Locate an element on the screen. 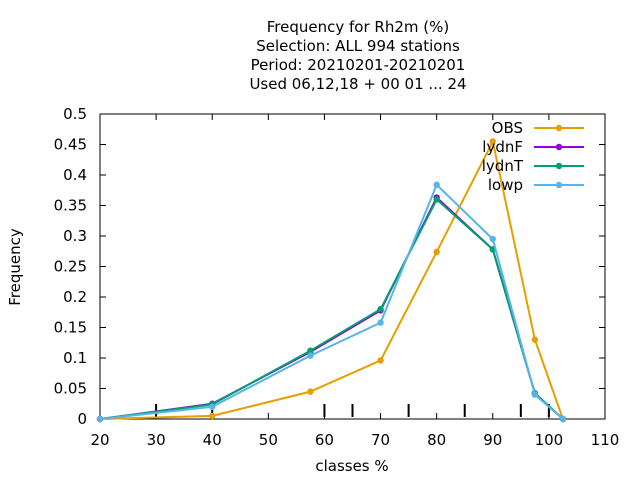  y-tick-label: 0.3 is located at coordinates (75, 236).